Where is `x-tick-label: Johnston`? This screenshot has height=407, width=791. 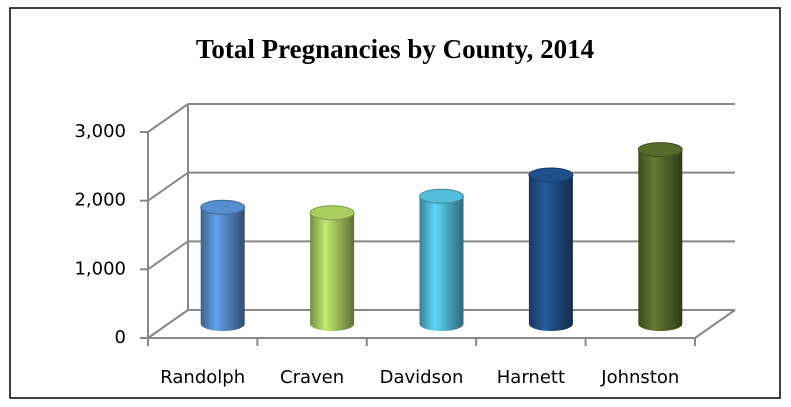 x-tick-label: Johnston is located at coordinates (639, 377).